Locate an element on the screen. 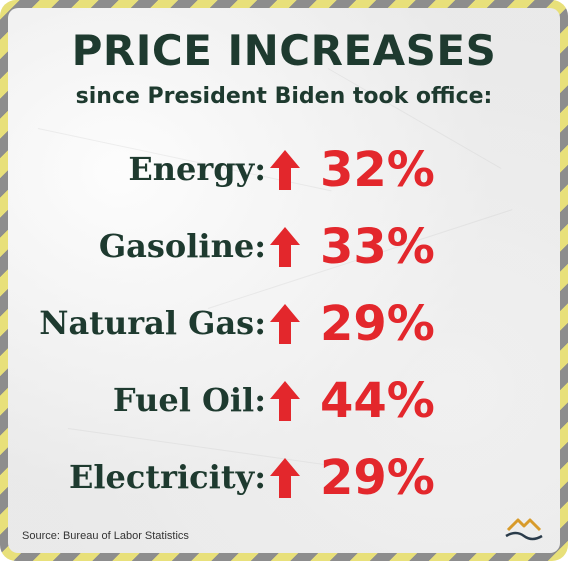  row-value: 44% is located at coordinates (377, 401).